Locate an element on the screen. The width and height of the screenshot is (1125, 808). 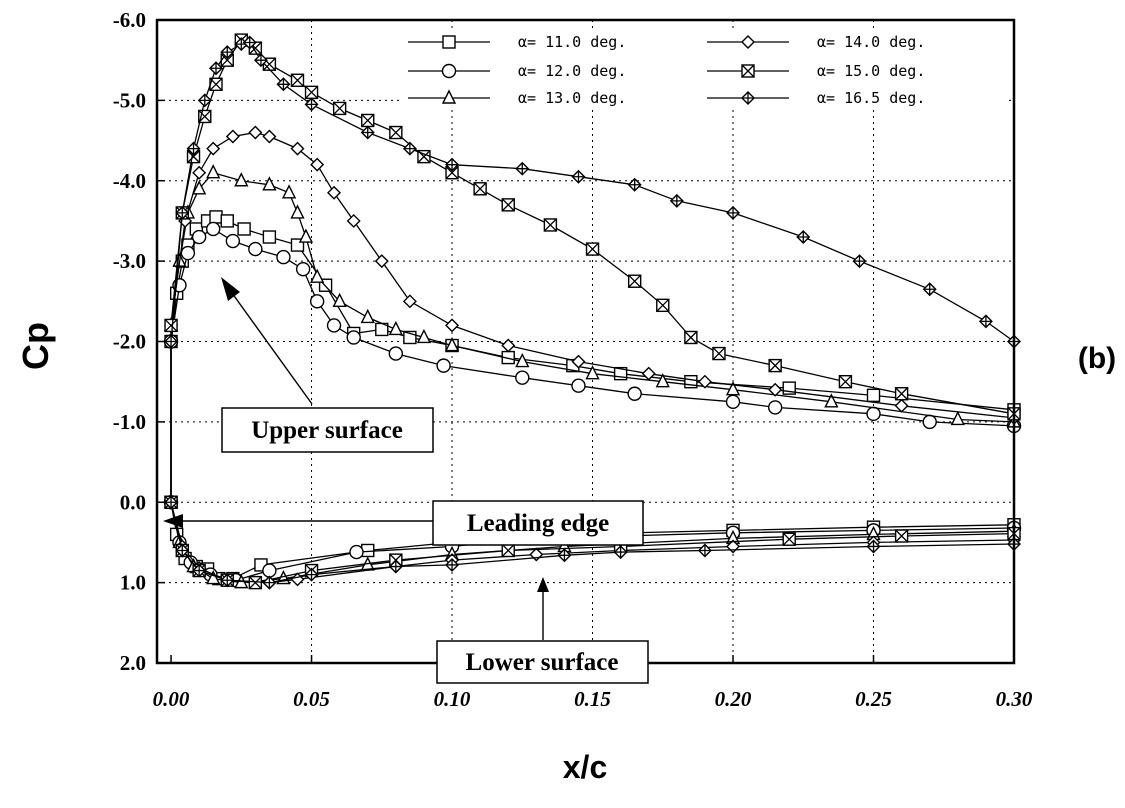
y-tick-label: 1.0 is located at coordinates (133, 583).